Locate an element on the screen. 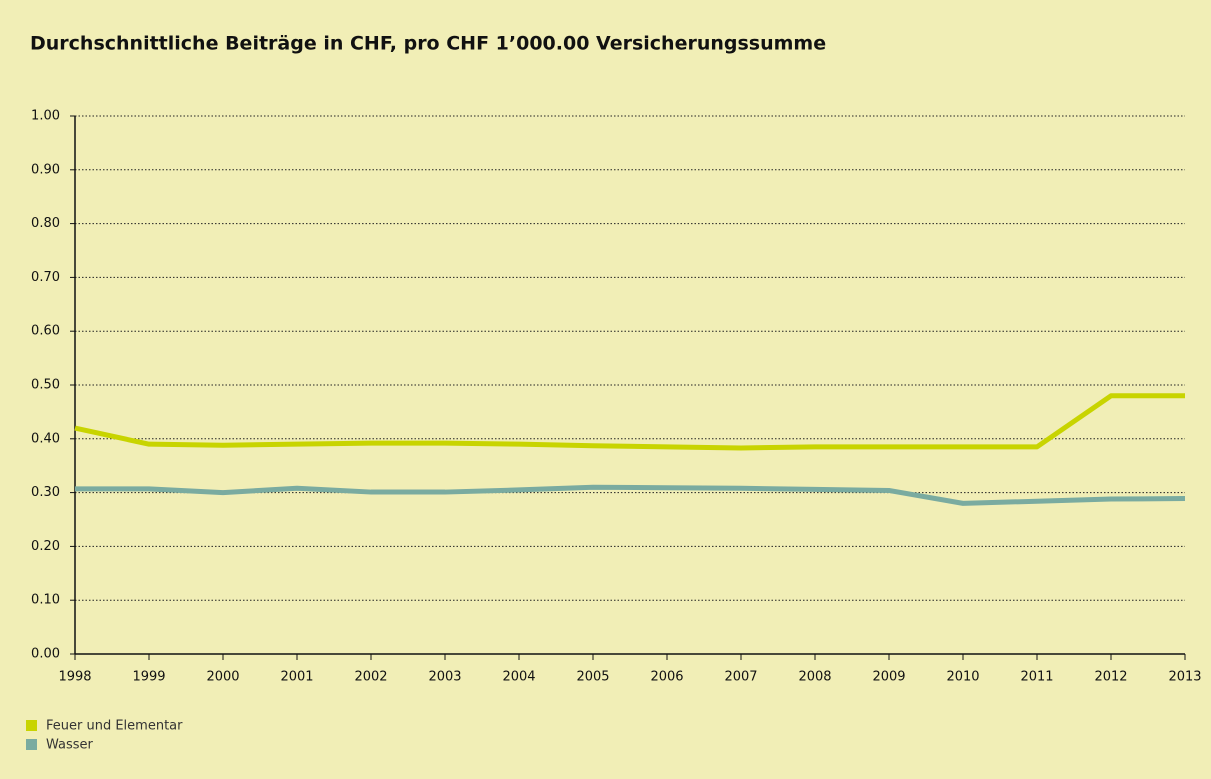  x-tick-label: 2001 is located at coordinates (296, 677).